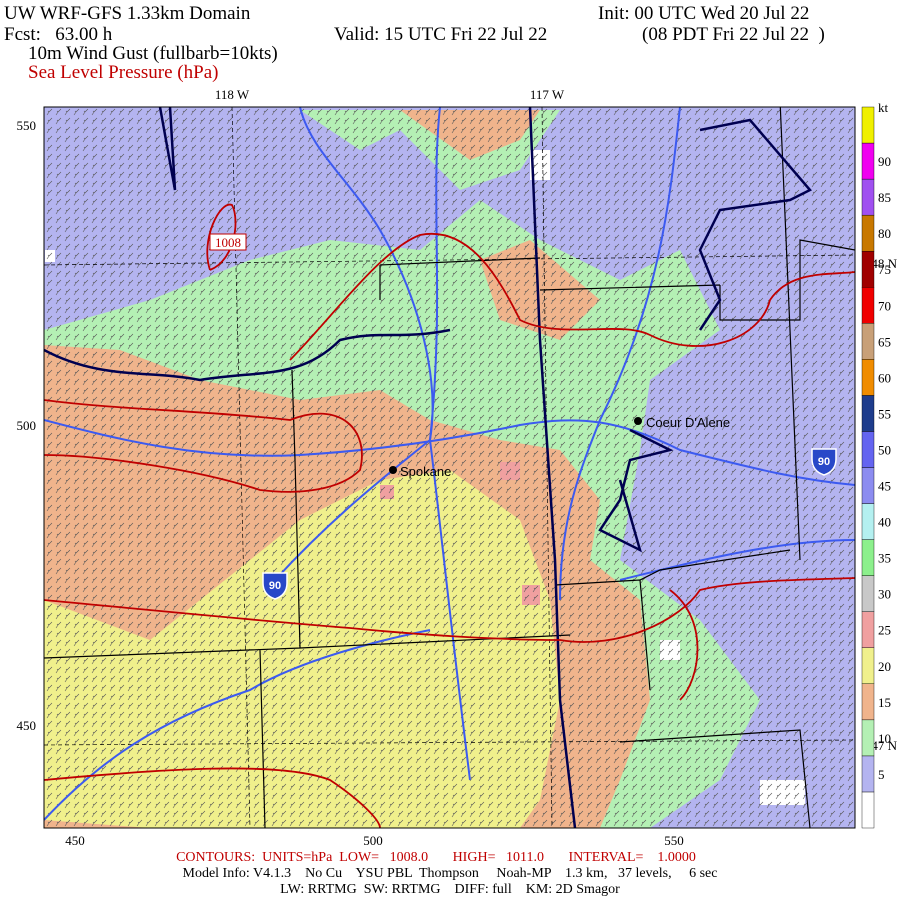 The image size is (900, 900). Describe the element at coordinates (884, 233) in the screenshot. I see `colorbar-label: 80` at that location.